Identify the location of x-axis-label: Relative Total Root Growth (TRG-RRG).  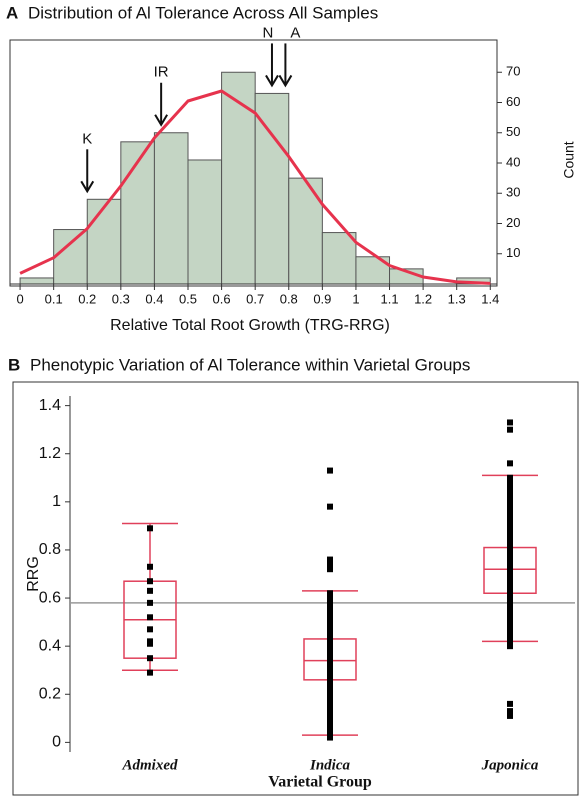
(250, 325).